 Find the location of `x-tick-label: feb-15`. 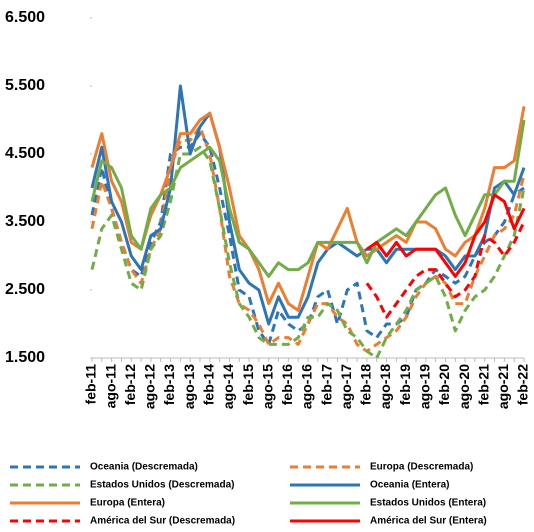

x-tick-label: feb-15 is located at coordinates (248, 384).